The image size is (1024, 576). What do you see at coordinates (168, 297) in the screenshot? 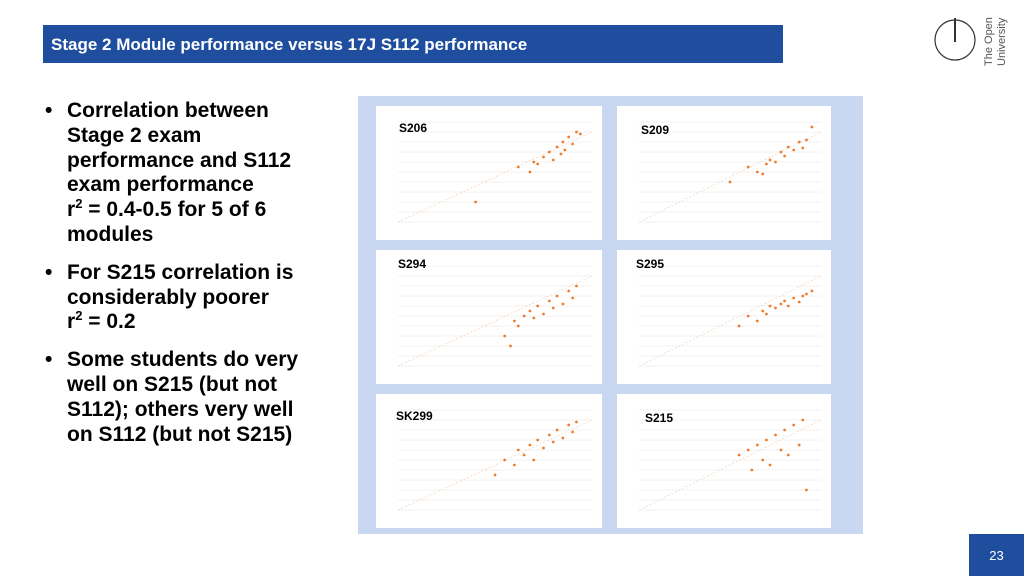
I see `bullet-line: considerably poorer` at bounding box center [168, 297].